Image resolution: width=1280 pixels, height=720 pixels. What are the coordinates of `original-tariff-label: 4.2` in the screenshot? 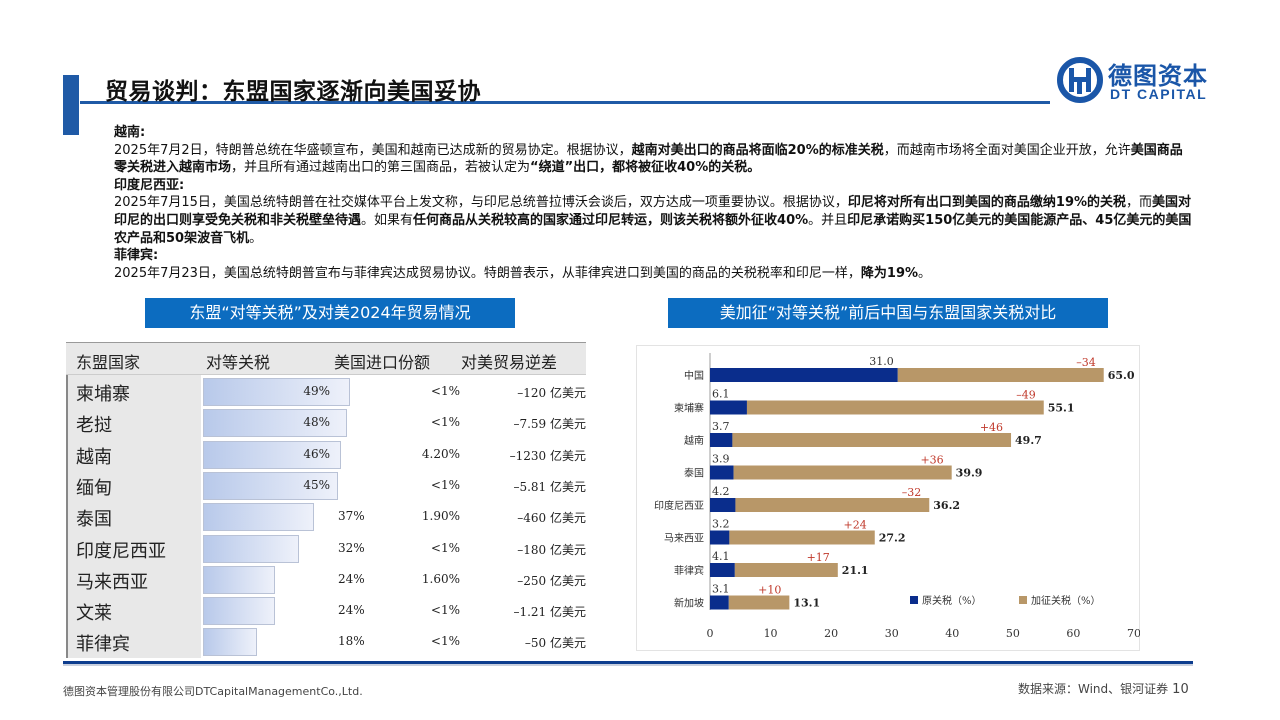 It's located at (721, 491).